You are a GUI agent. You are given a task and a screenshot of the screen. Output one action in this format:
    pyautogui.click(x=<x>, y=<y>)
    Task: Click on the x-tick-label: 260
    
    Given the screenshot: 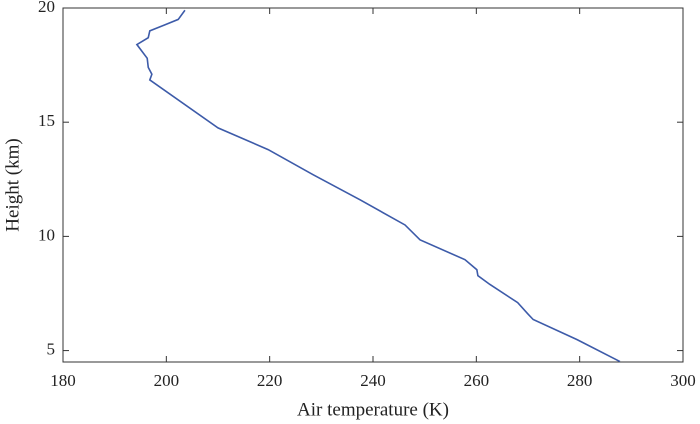 What is the action you would take?
    pyautogui.click(x=477, y=380)
    